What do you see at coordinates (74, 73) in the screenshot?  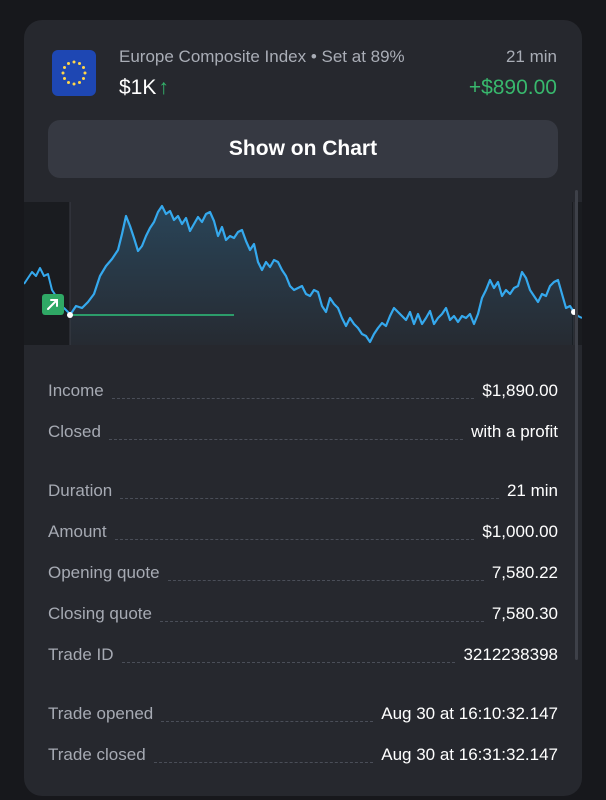 I see `eu-flag-icon` at bounding box center [74, 73].